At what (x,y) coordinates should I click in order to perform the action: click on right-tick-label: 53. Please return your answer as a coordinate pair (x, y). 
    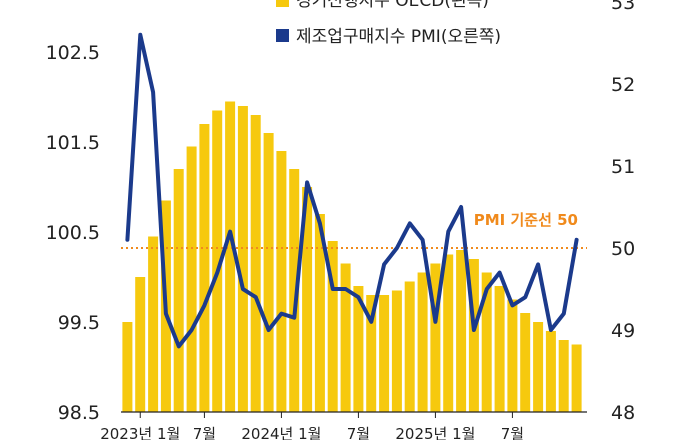
    Looking at the image, I should click on (623, 7).